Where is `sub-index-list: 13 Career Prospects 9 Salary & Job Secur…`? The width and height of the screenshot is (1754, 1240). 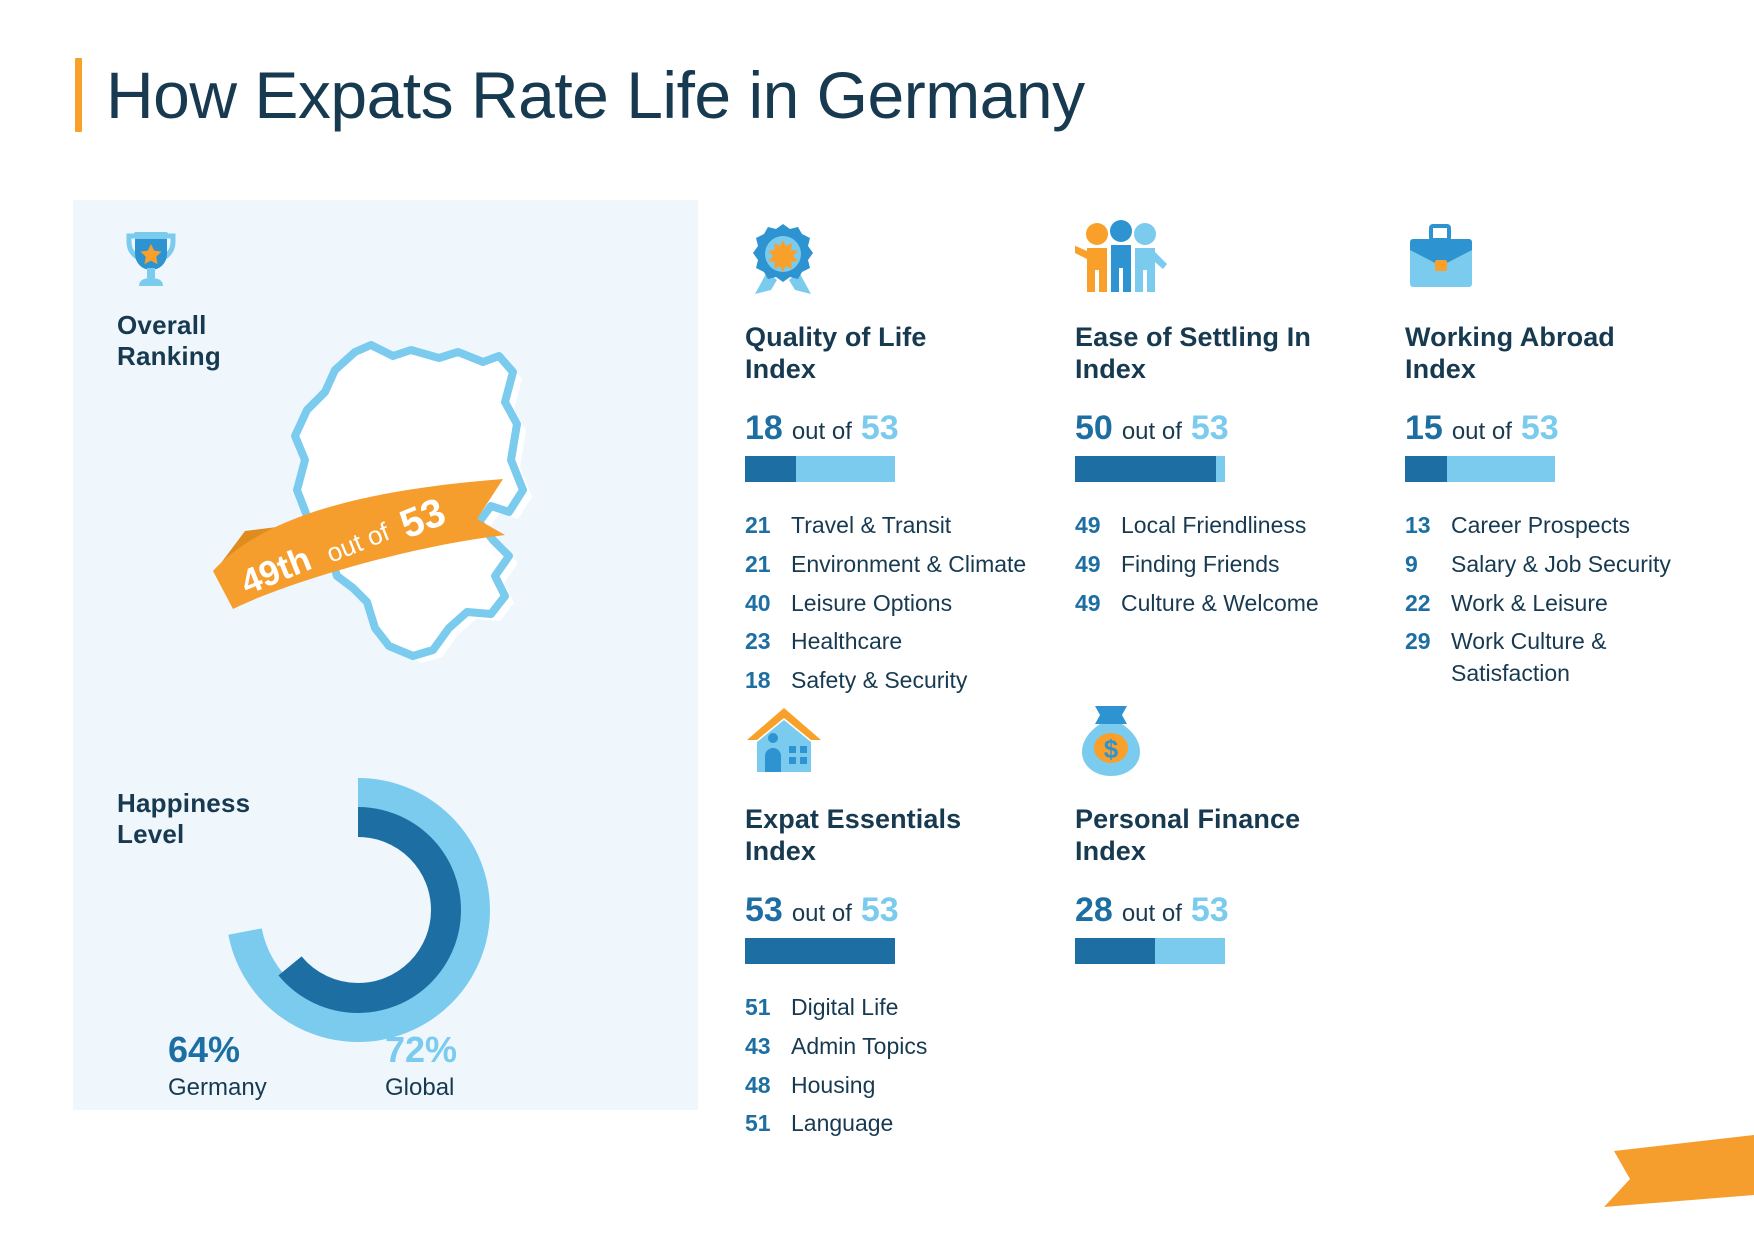 sub-index-list: 13 Career Prospects 9 Salary & Job Secur… is located at coordinates (1570, 600).